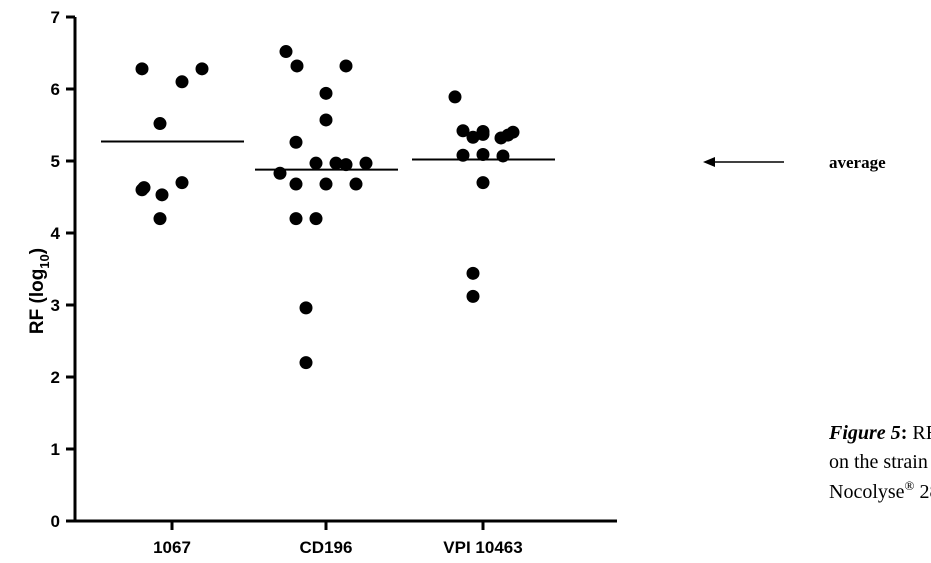  I want to click on y-tick-label: 5, so click(55, 161).